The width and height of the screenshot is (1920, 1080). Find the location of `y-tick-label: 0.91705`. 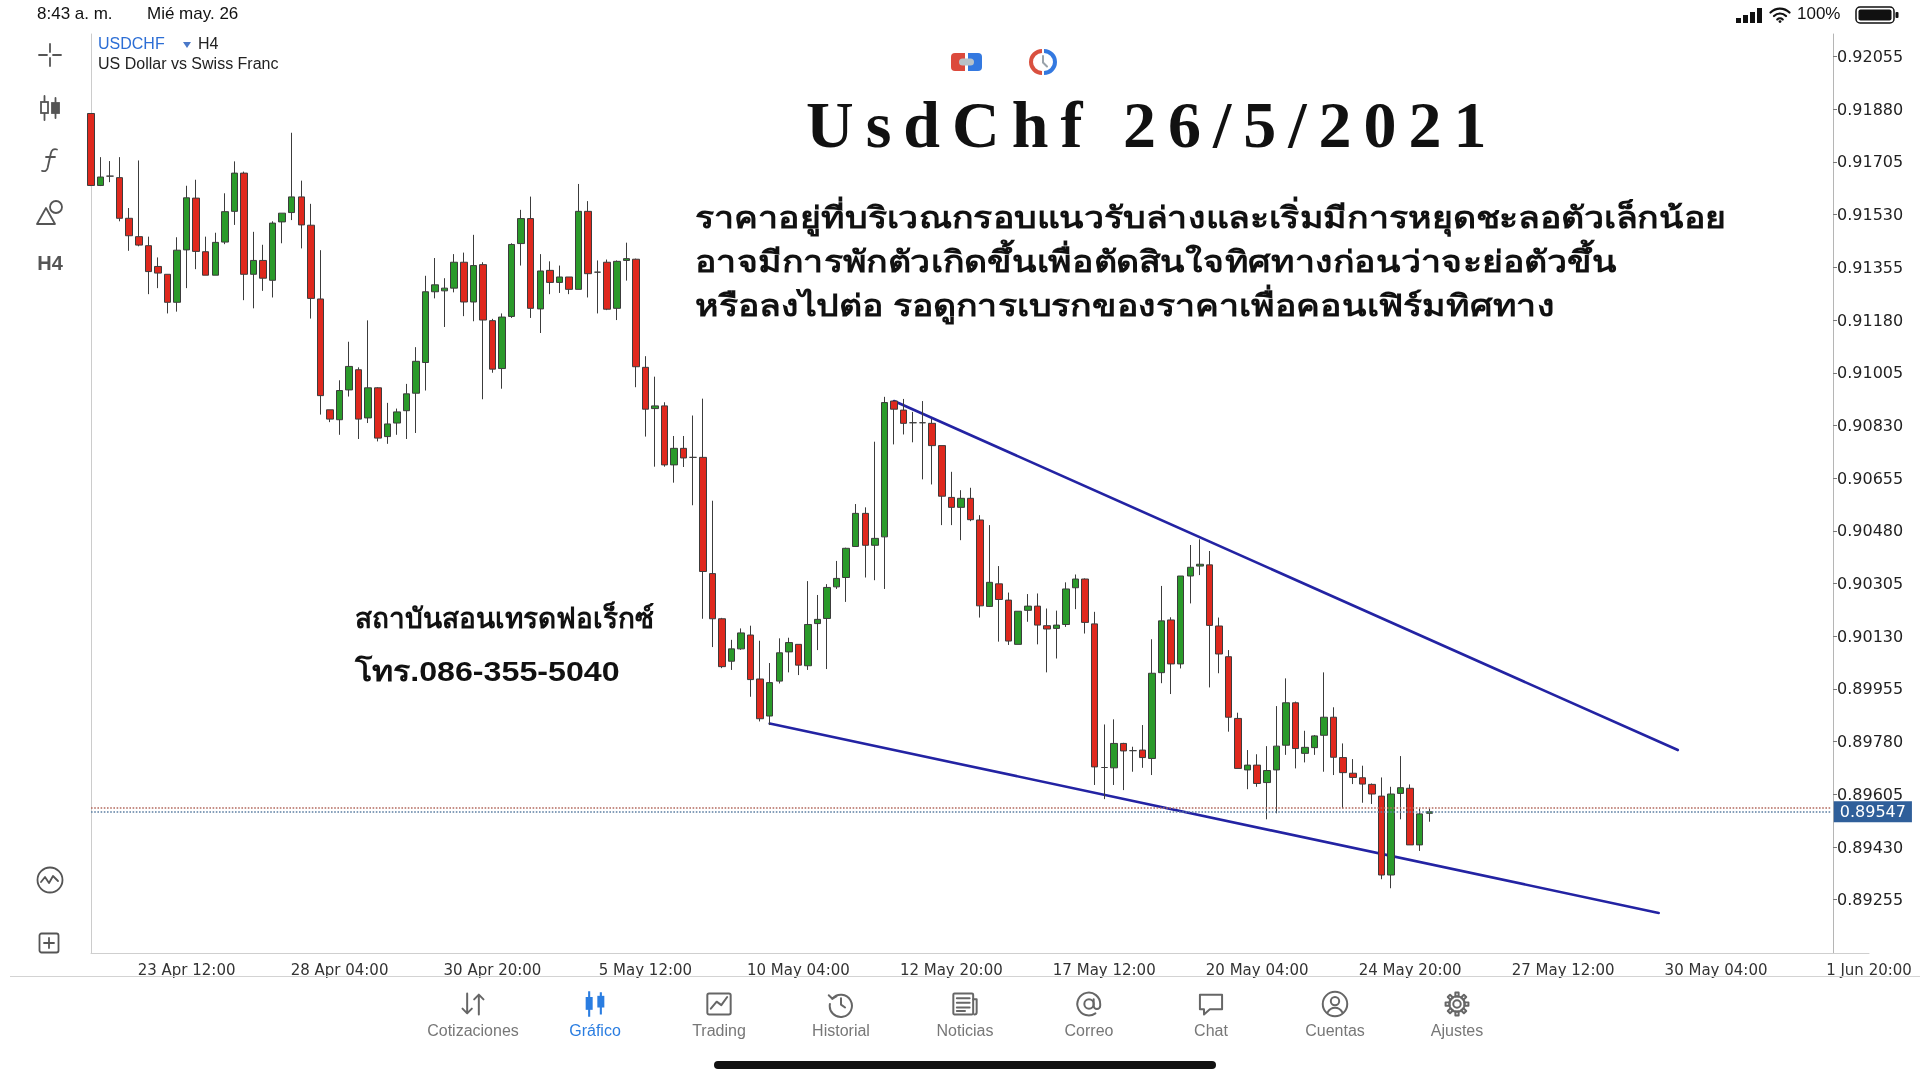

y-tick-label: 0.91705 is located at coordinates (1870, 162).